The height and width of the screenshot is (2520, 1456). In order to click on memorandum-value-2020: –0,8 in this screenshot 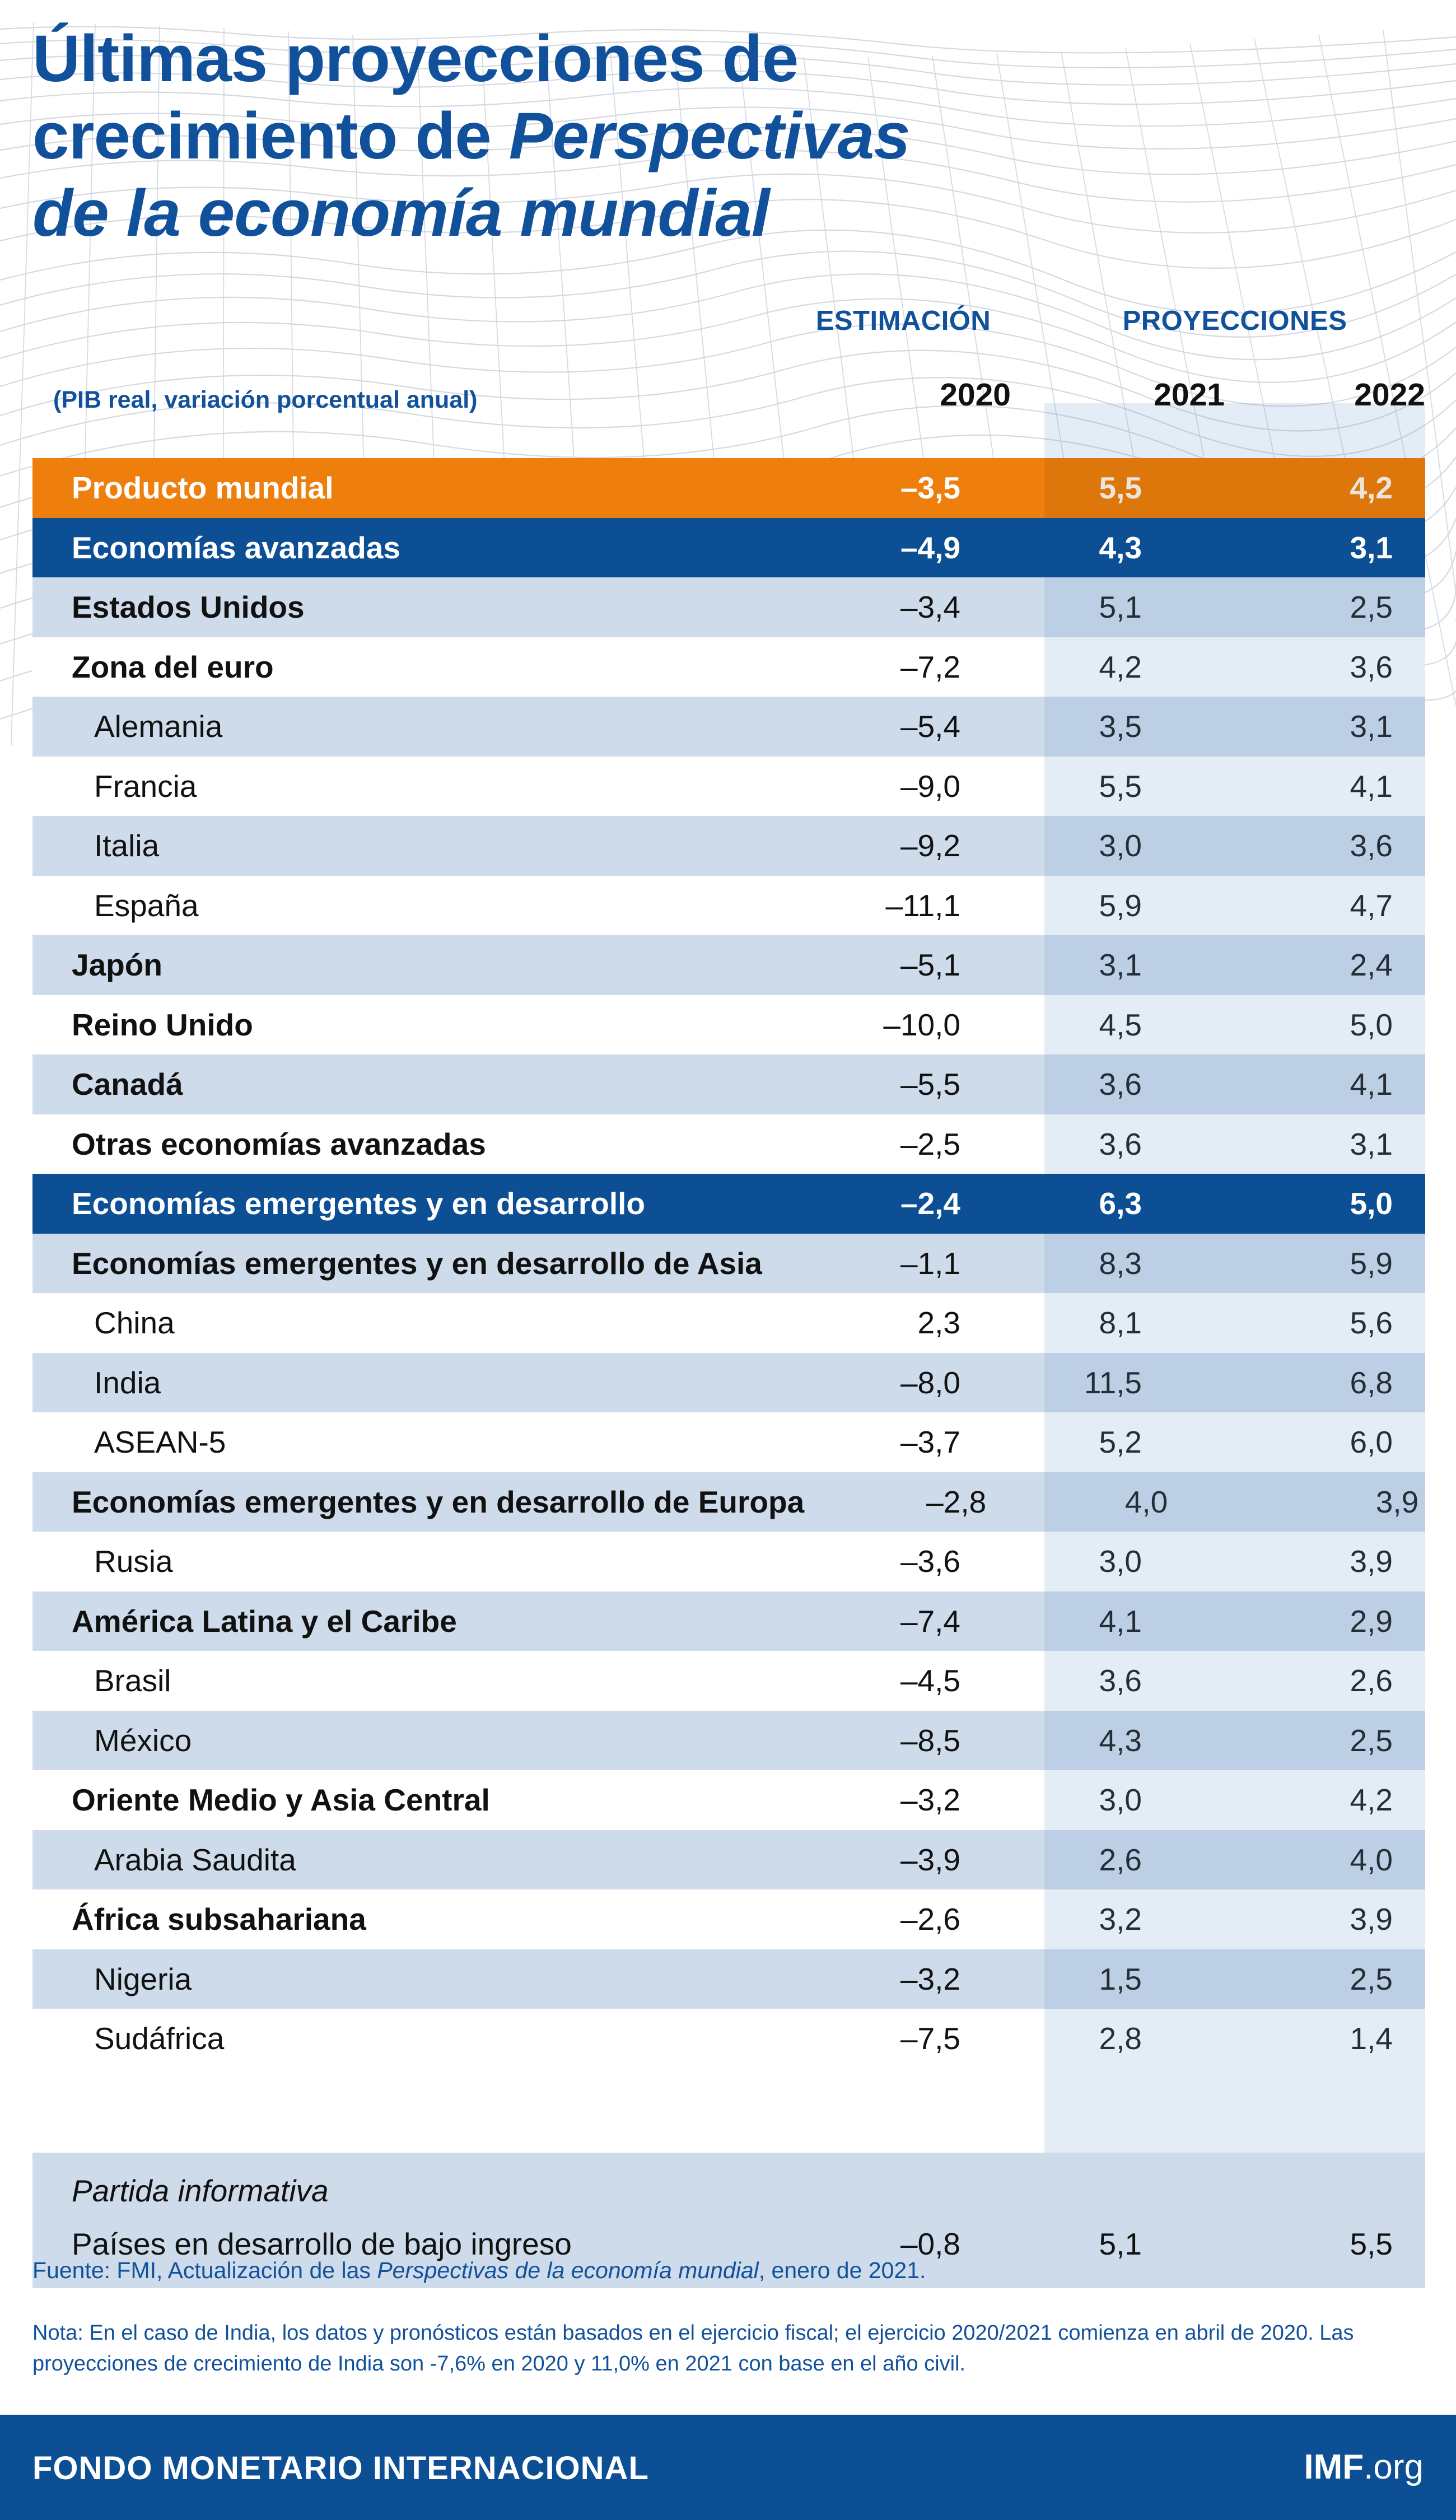, I will do `click(930, 2243)`.